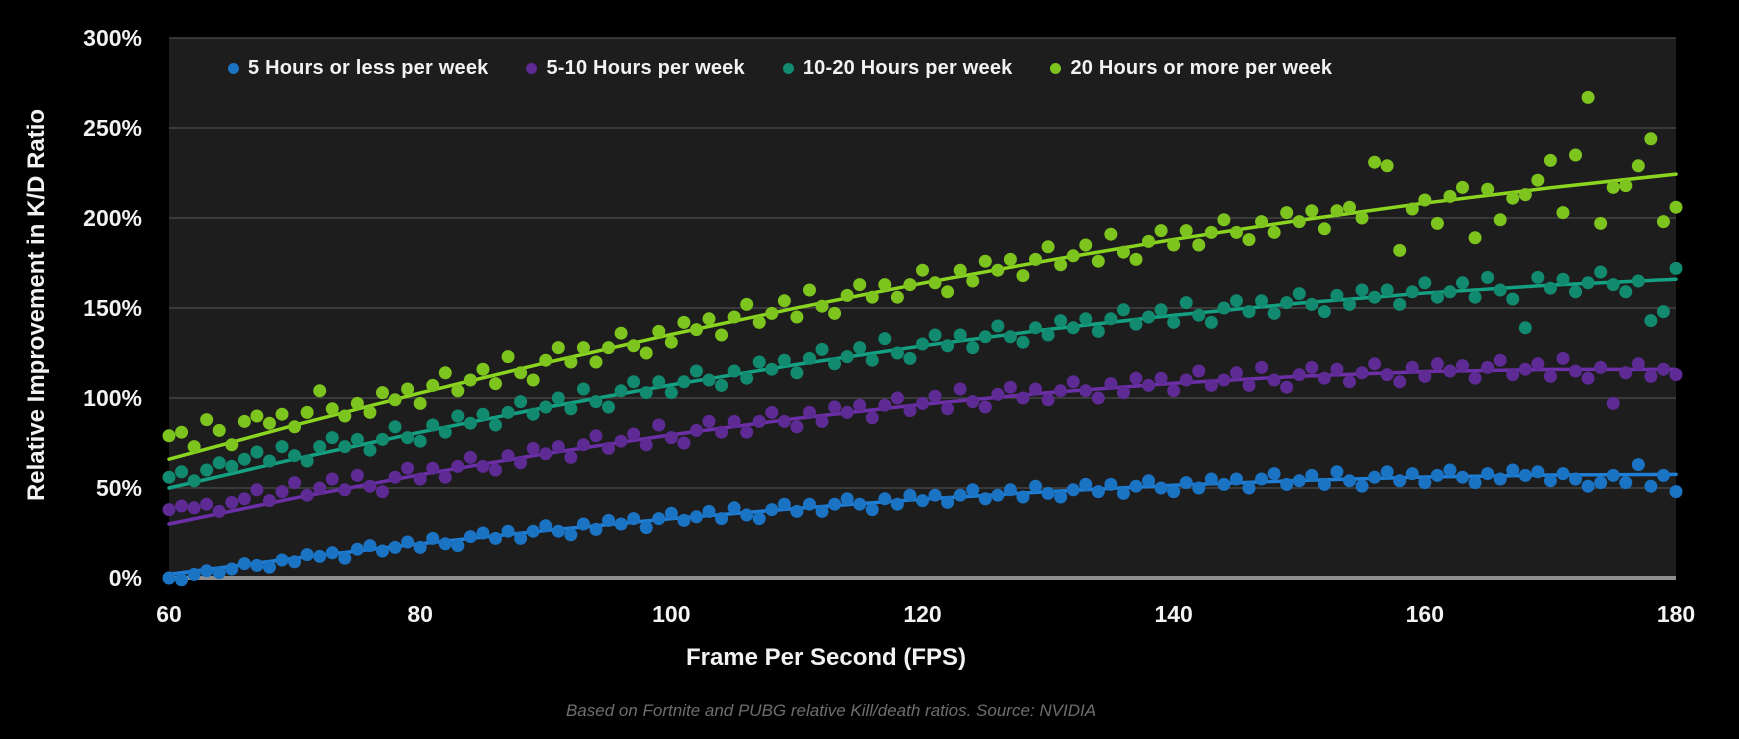 This screenshot has height=739, width=1739. What do you see at coordinates (119, 488) in the screenshot?
I see `y-tick-label: 50%` at bounding box center [119, 488].